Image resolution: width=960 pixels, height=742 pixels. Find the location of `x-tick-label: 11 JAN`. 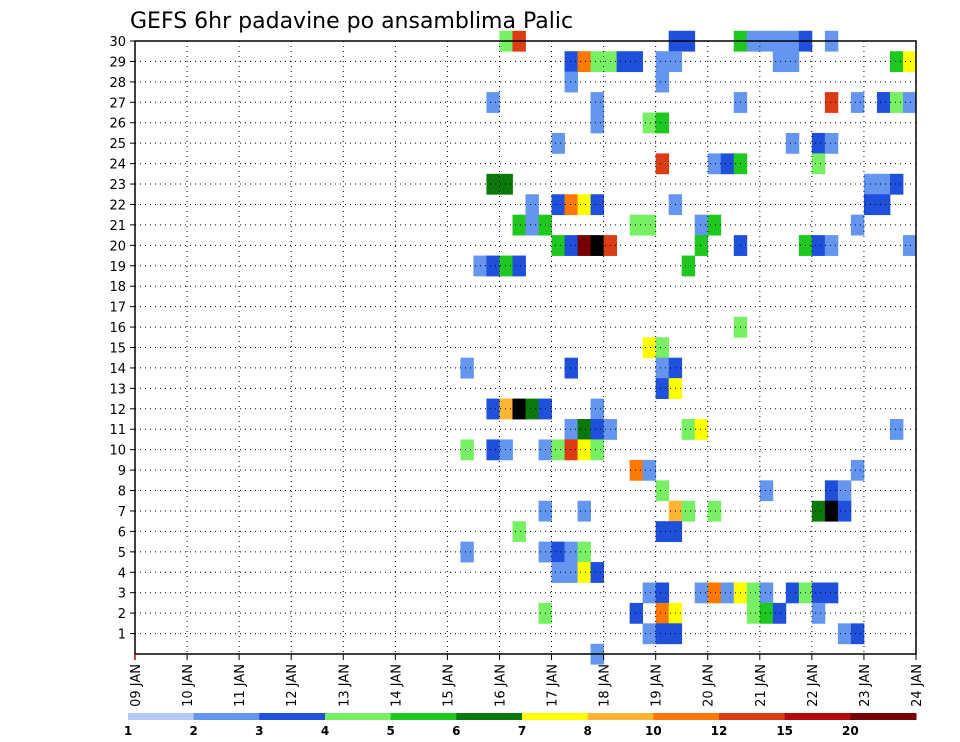

x-tick-label: 11 JAN is located at coordinates (240, 685).